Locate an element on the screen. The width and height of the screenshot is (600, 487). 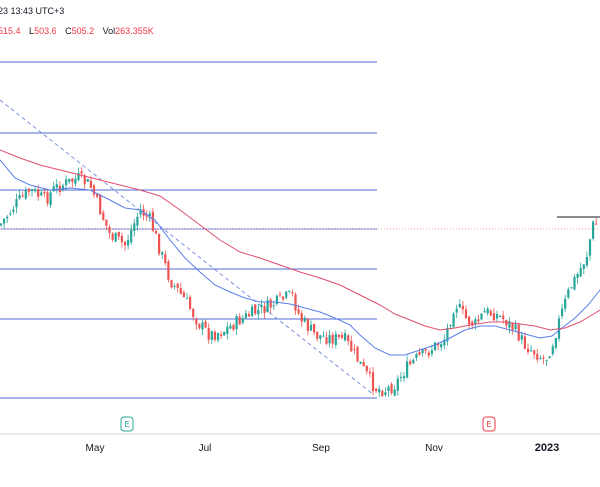
x-tick-label: Nov is located at coordinates (434, 448).